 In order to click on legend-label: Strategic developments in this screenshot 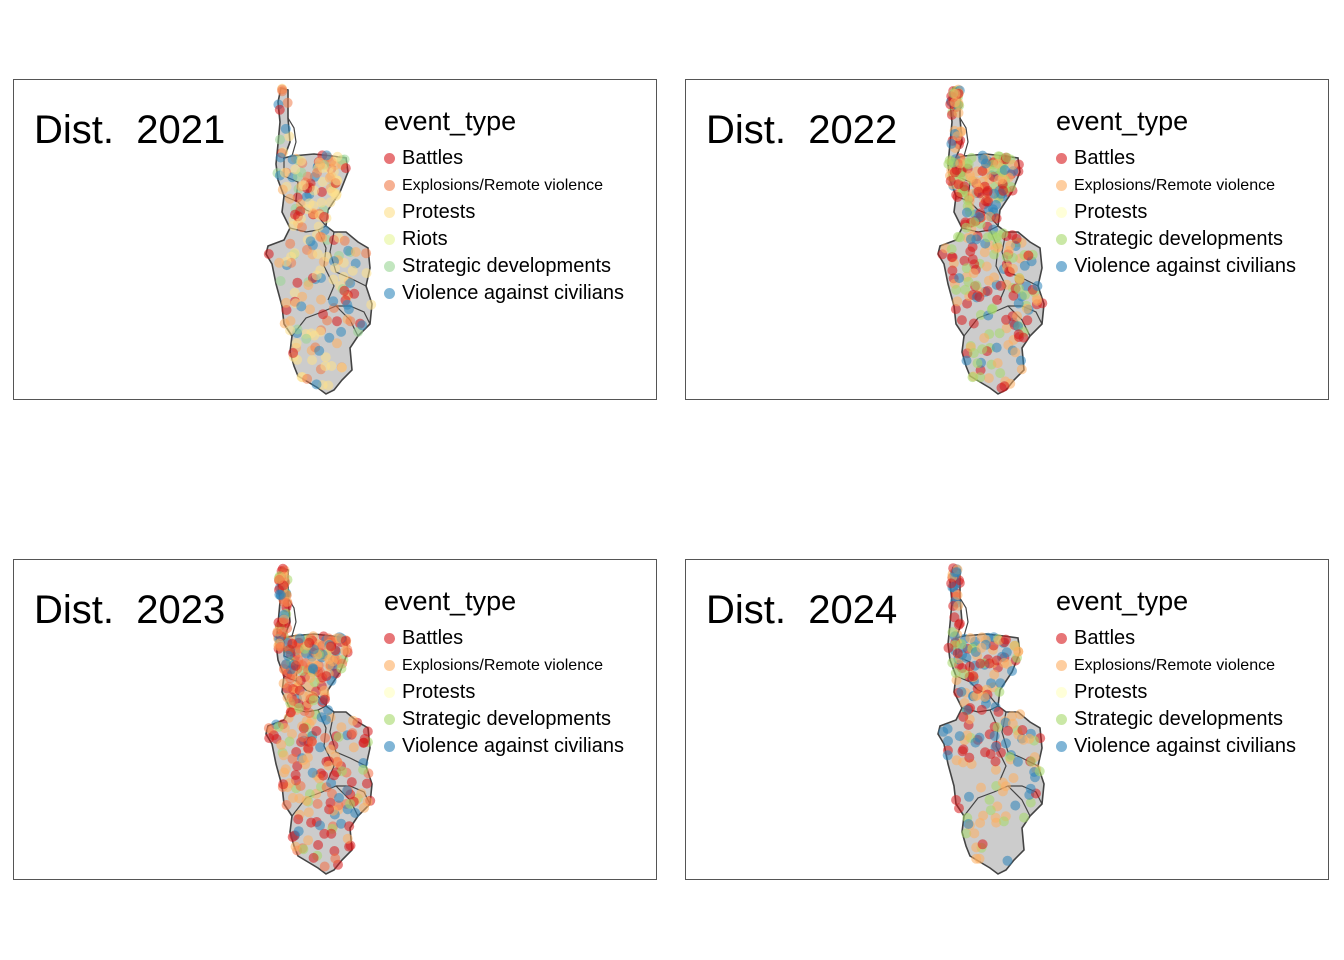, I will do `click(1179, 719)`.